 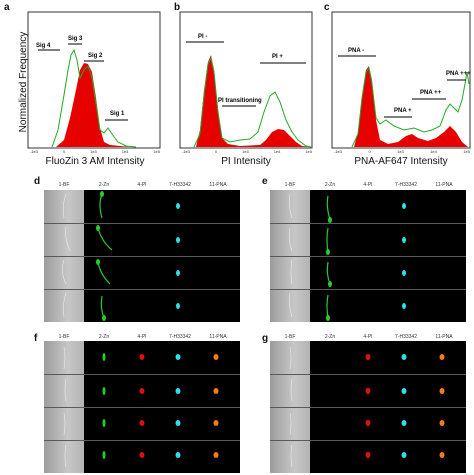 I want to click on annot-pi-trans: PI transitioning, so click(x=240, y=101).